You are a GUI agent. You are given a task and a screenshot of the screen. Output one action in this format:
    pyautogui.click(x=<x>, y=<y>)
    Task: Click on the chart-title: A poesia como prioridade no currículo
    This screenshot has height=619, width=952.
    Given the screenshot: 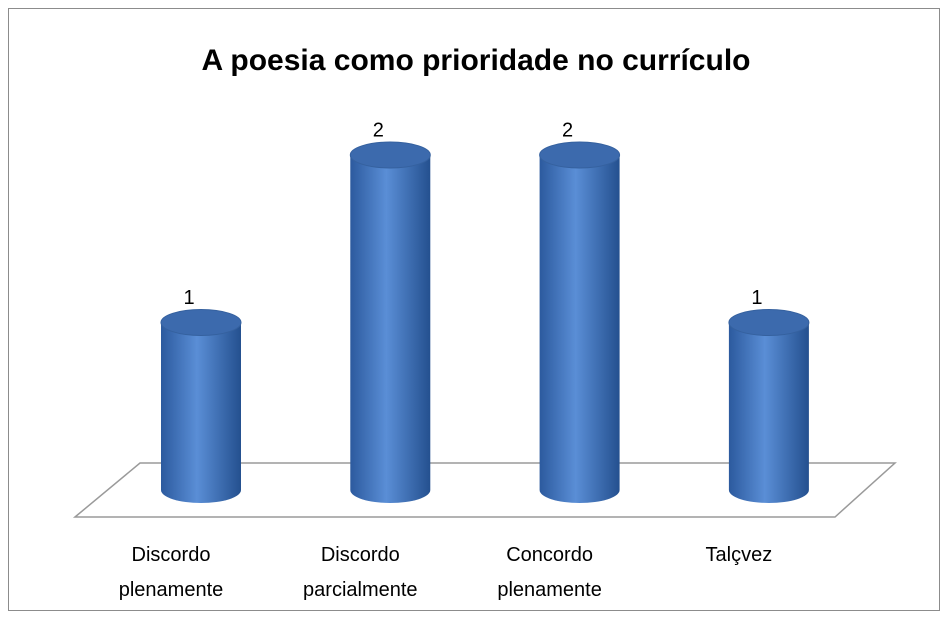 What is the action you would take?
    pyautogui.click(x=476, y=60)
    